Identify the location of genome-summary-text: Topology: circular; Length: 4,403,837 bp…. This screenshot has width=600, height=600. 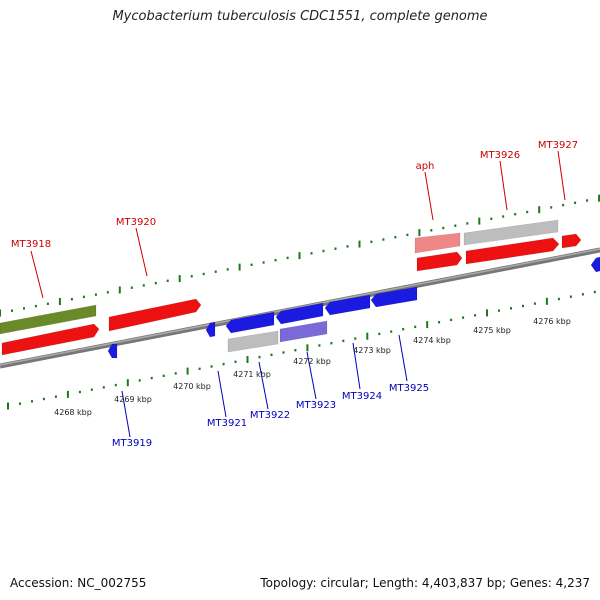
(425, 583).